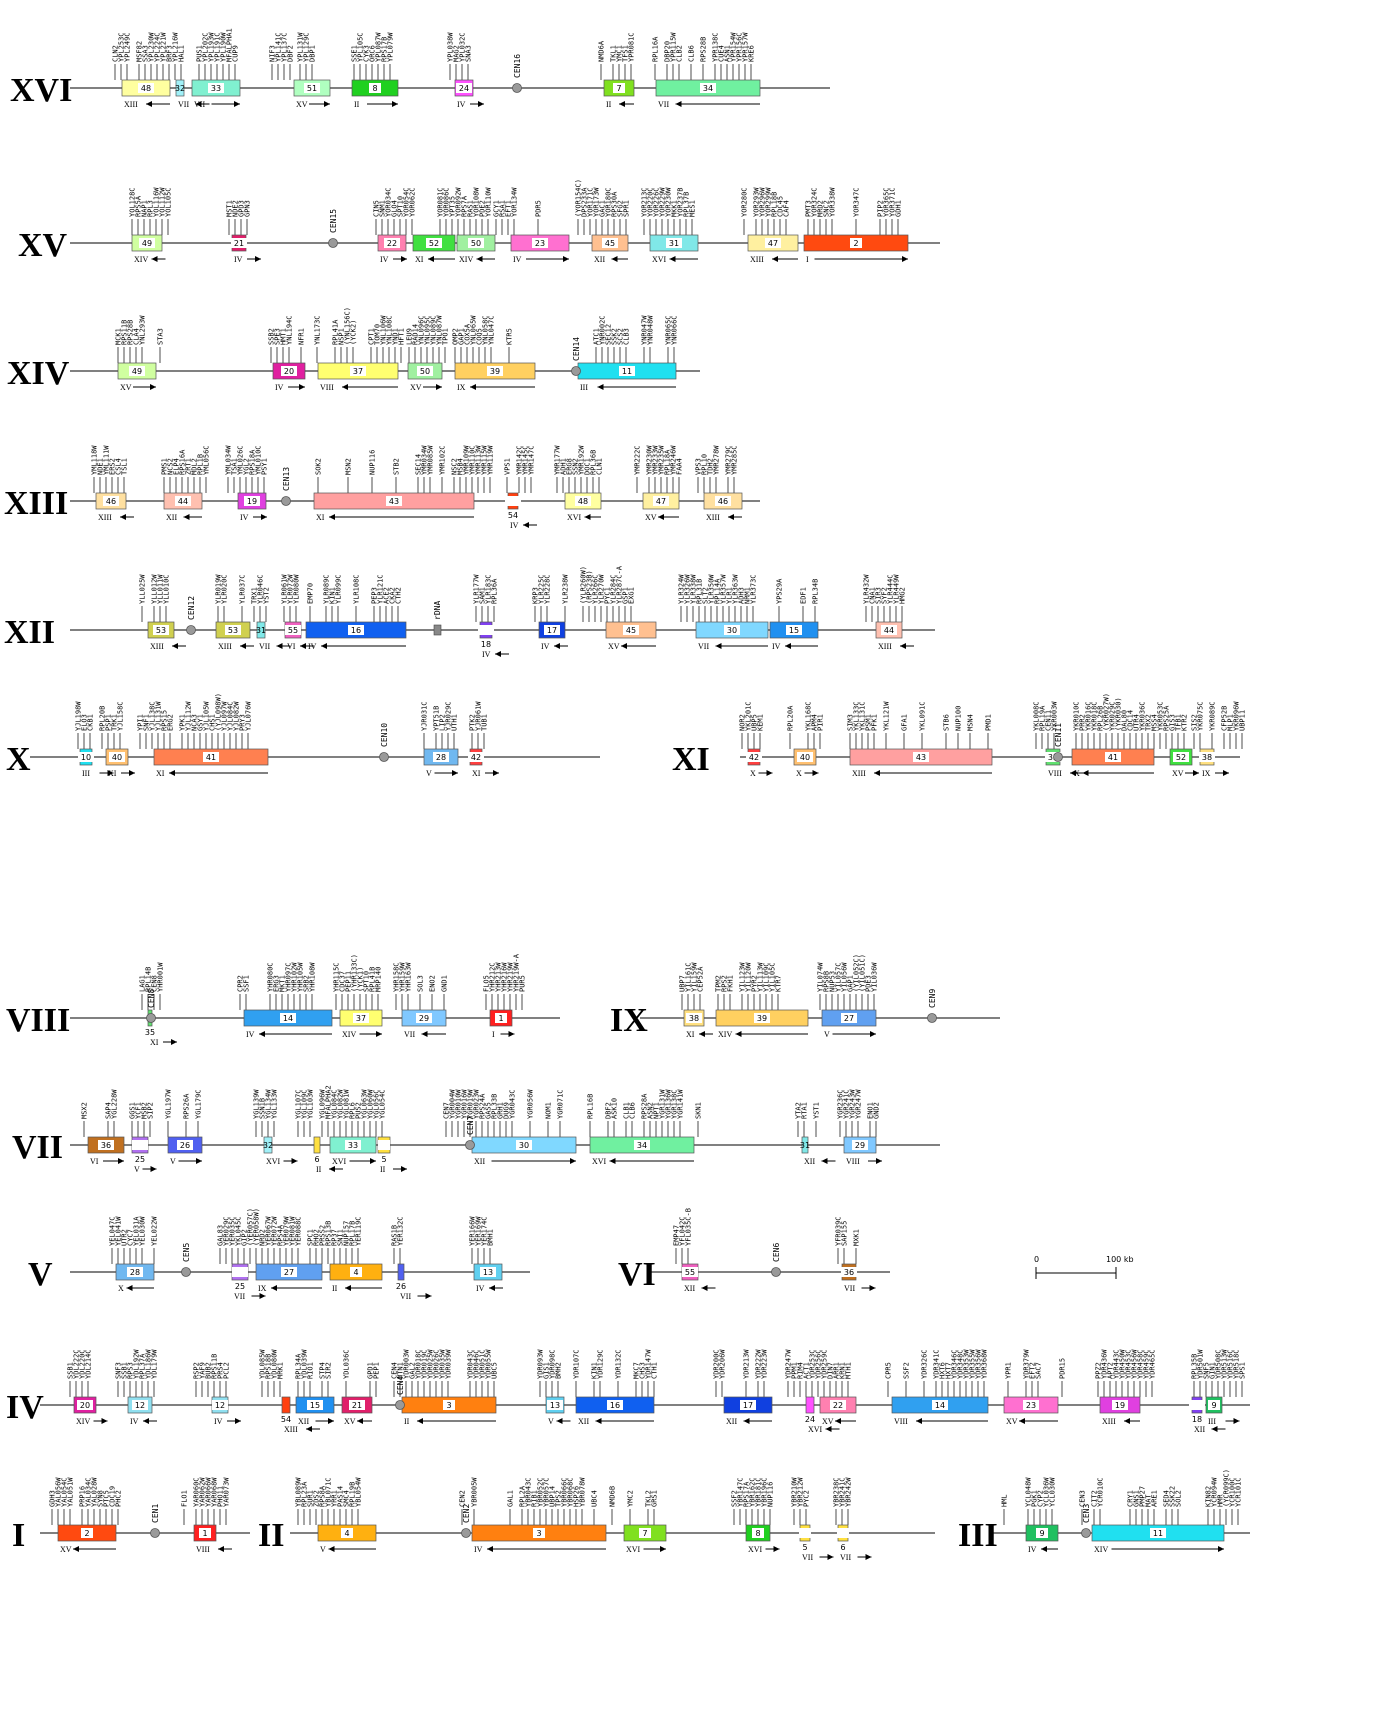 The image size is (1389, 1724). What do you see at coordinates (216, 88) in the screenshot?
I see `block-number: 33` at bounding box center [216, 88].